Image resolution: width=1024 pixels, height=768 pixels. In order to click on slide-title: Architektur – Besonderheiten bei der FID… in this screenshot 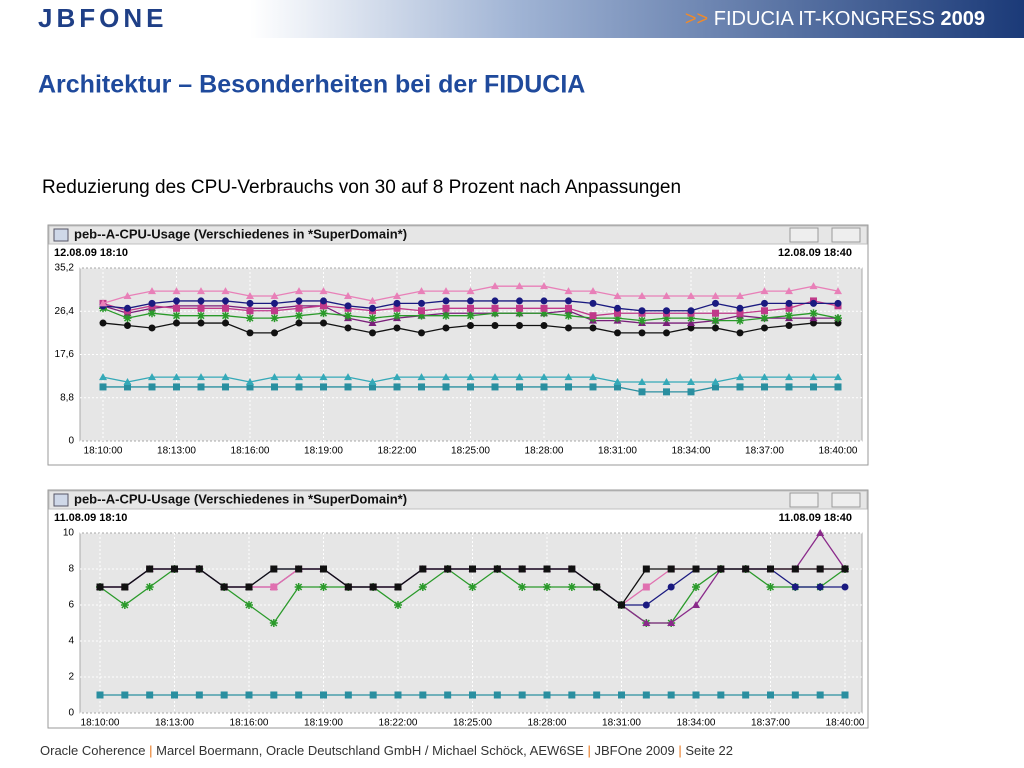, I will do `click(311, 85)`.